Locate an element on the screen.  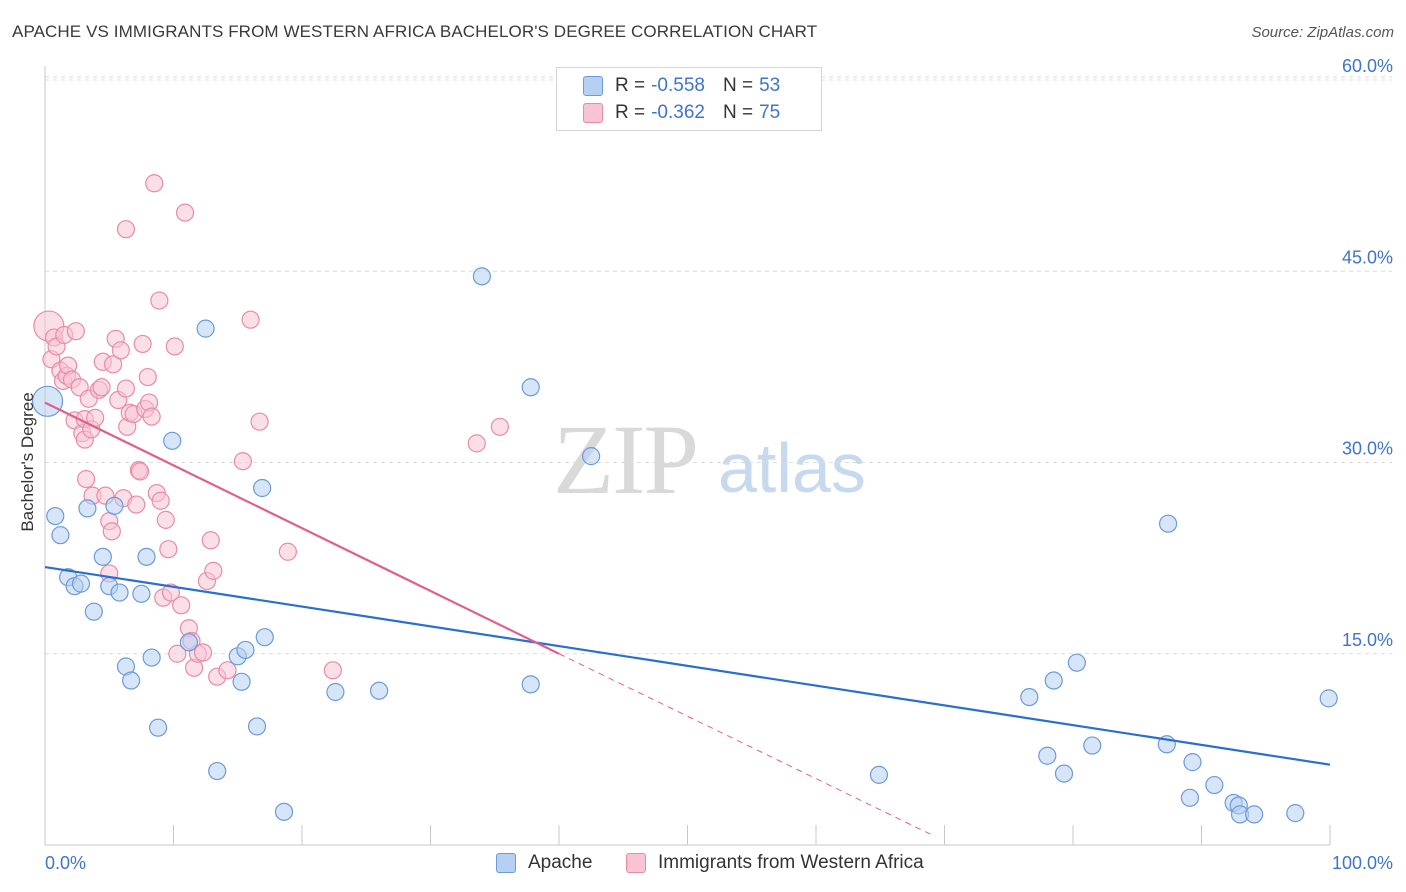
apache-legend-label: Apache is located at coordinates (560, 862).